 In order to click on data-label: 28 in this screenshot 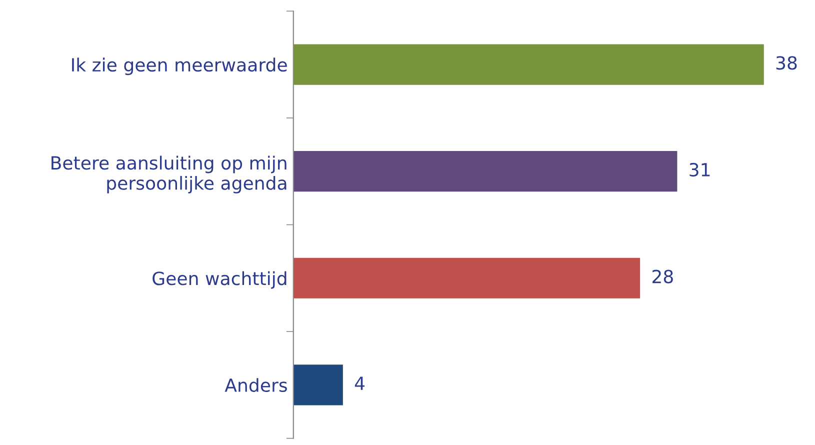, I will do `click(662, 277)`.